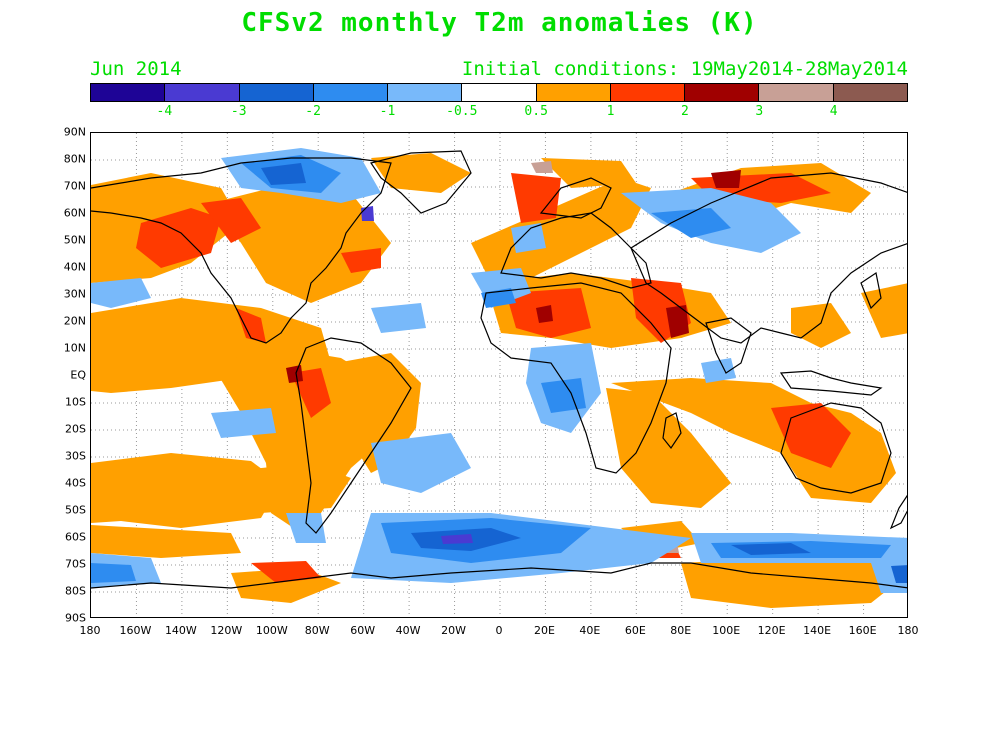 The image size is (999, 750). What do you see at coordinates (226, 630) in the screenshot?
I see `longitude-label: 120W` at bounding box center [226, 630].